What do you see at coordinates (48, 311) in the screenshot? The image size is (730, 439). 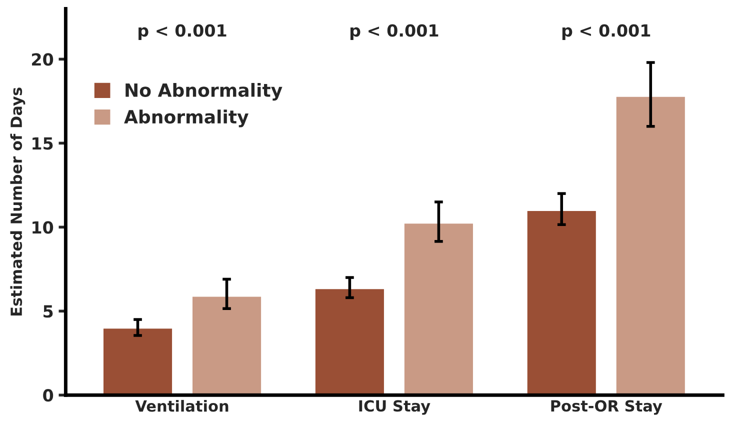 I see `y-tick-label: 5` at bounding box center [48, 311].